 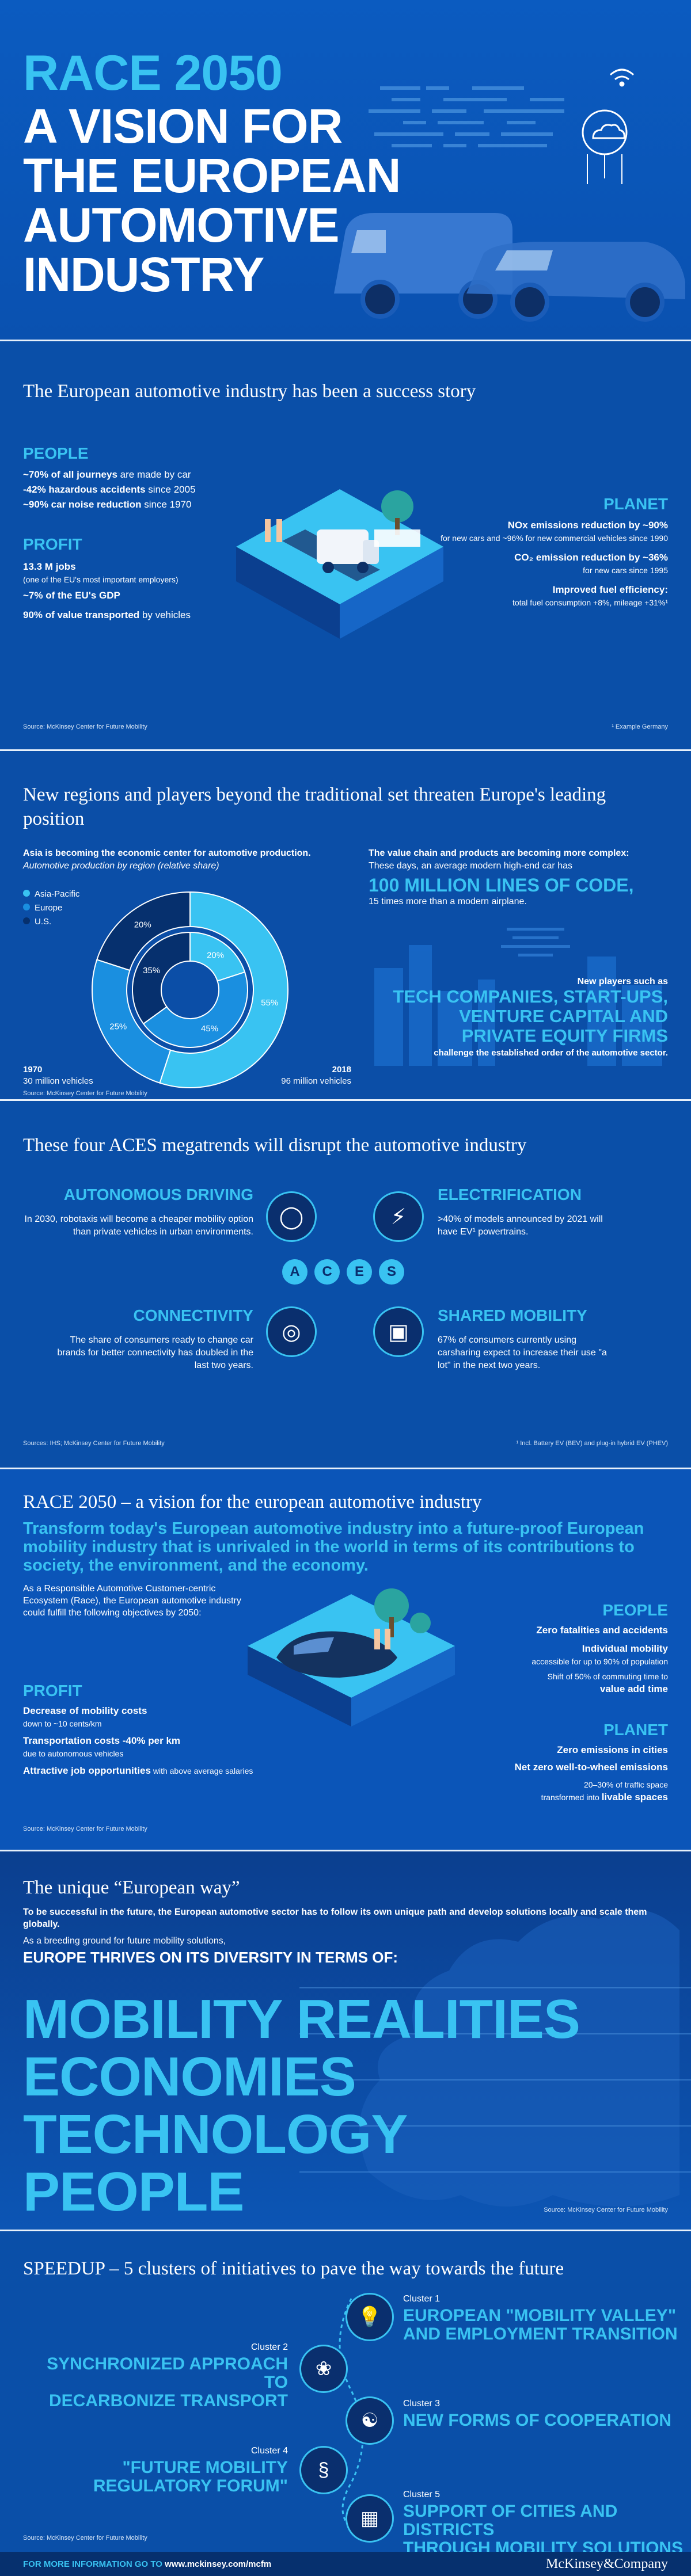 What do you see at coordinates (633, 1688) in the screenshot?
I see `objective: value add time` at bounding box center [633, 1688].